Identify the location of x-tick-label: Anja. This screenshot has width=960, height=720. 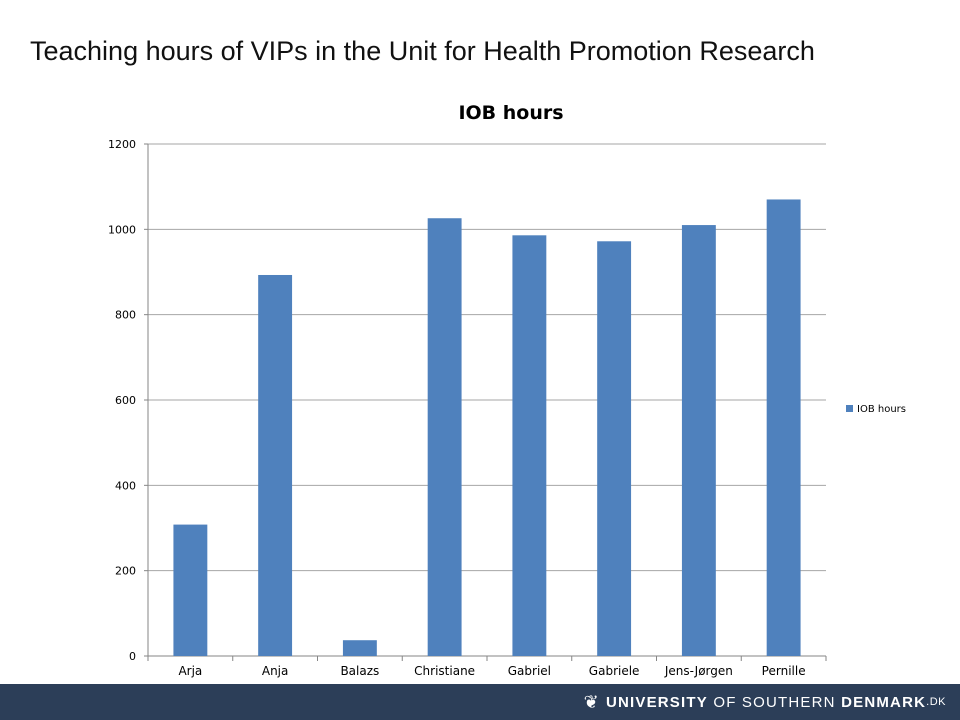
(275, 671).